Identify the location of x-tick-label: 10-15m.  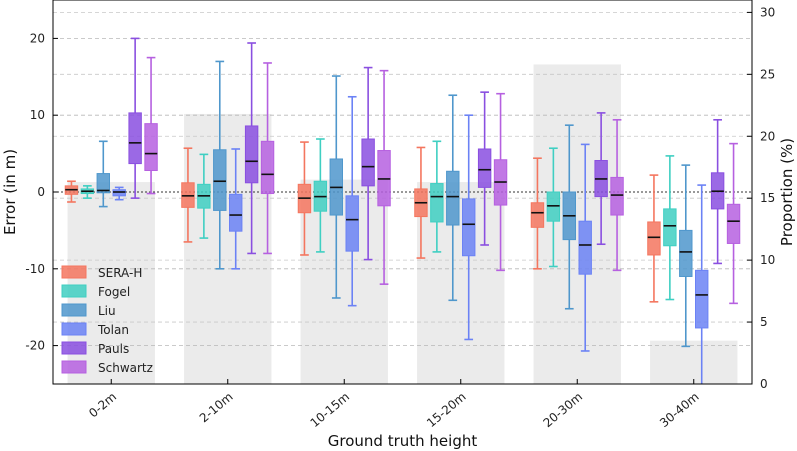
(330, 410).